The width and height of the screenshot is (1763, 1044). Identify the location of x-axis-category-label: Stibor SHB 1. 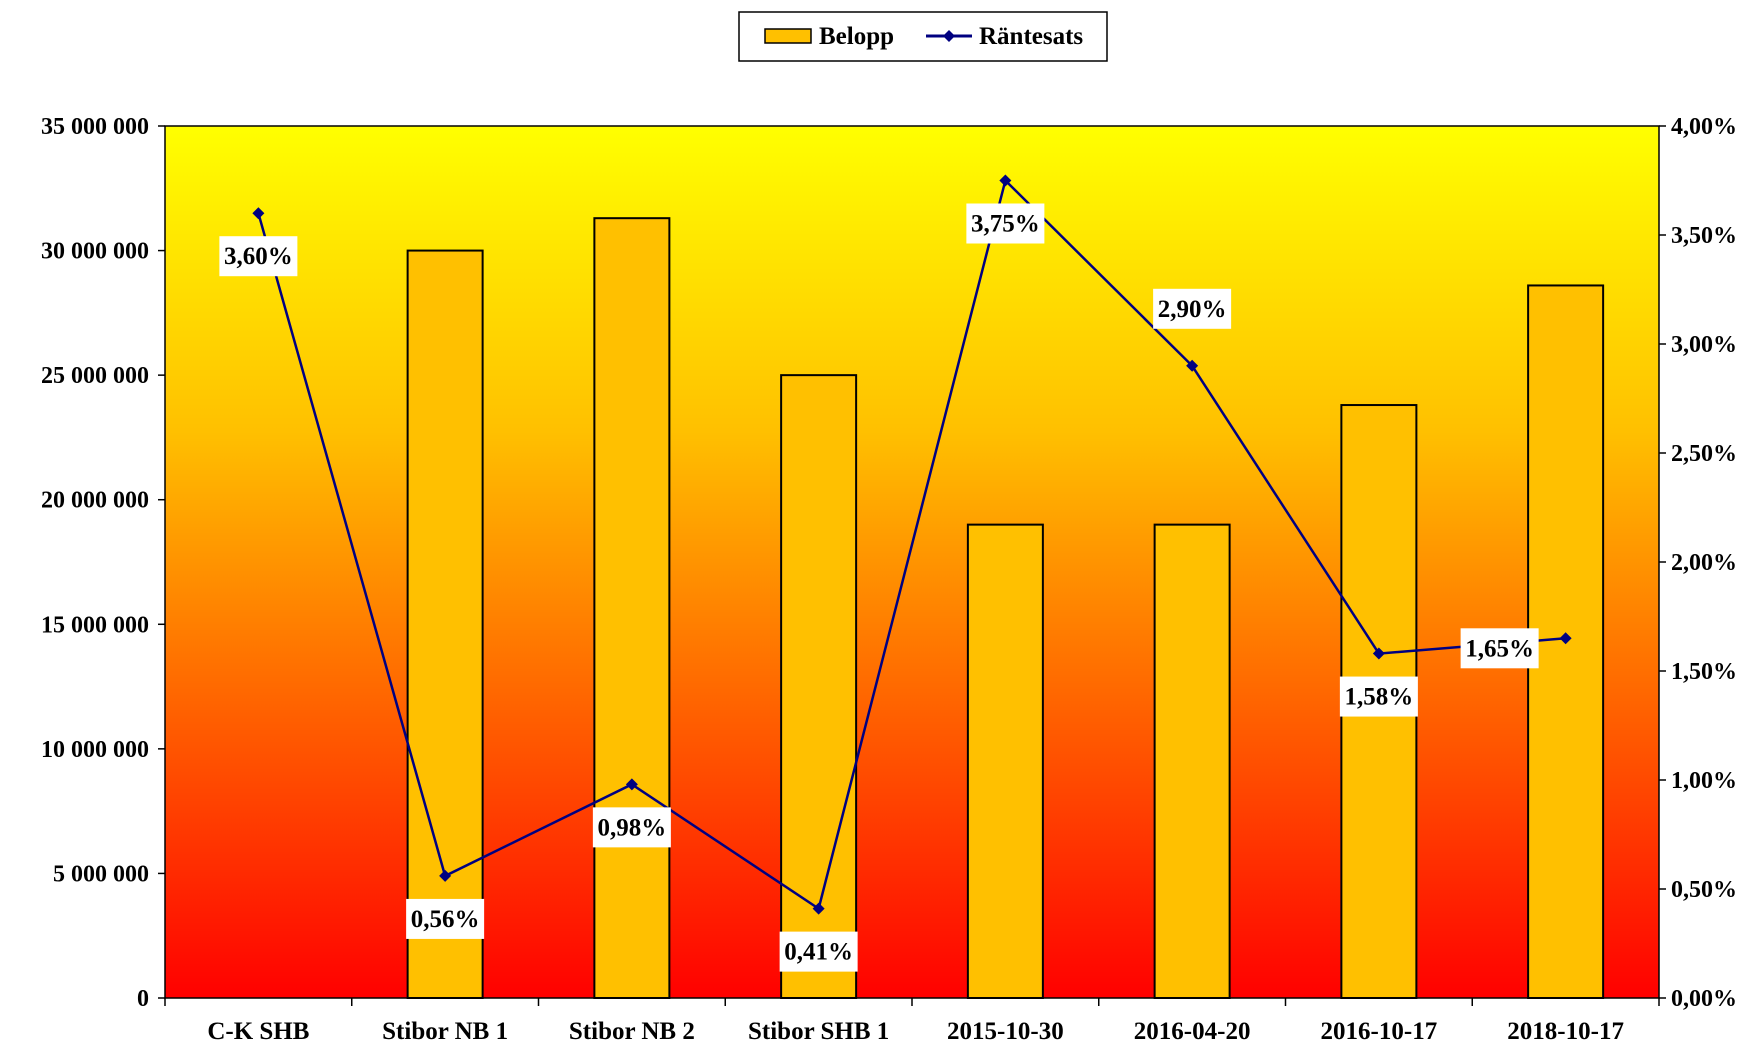
(818, 1031).